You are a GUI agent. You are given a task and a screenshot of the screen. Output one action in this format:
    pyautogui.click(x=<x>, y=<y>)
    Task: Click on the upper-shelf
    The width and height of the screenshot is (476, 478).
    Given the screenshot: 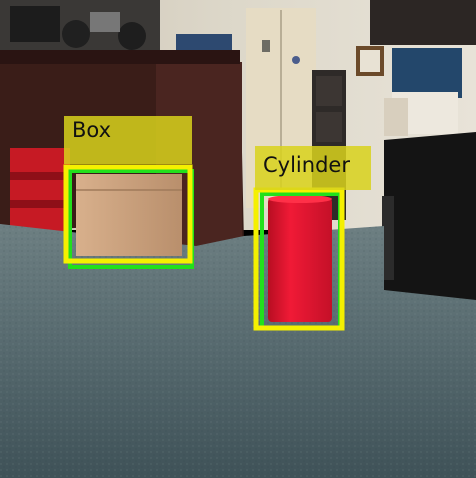 What is the action you would take?
    pyautogui.click(x=423, y=22)
    